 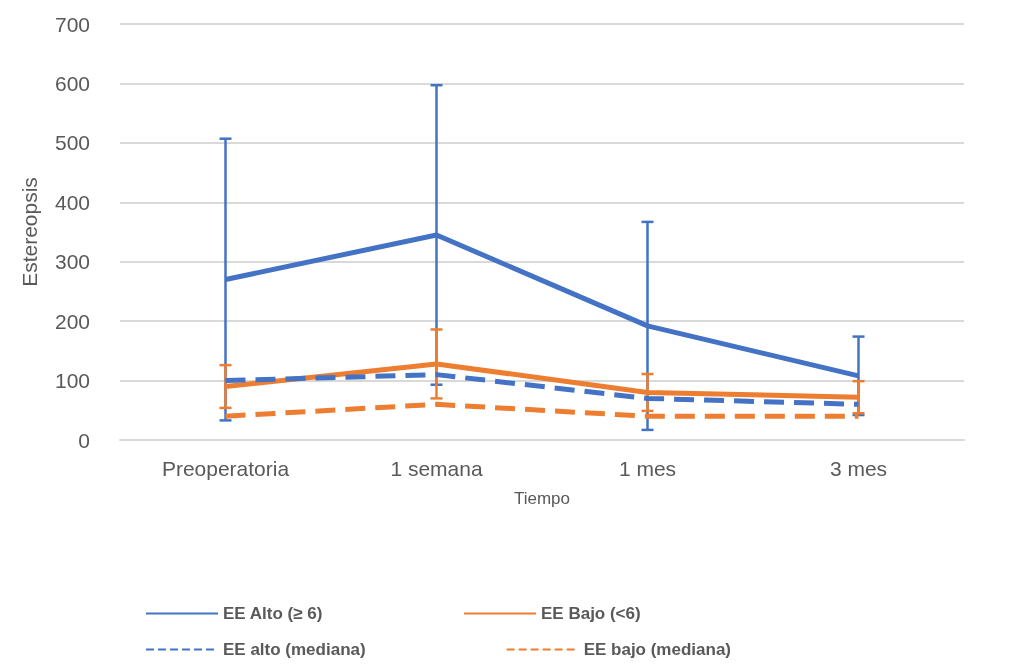 What do you see at coordinates (294, 649) in the screenshot?
I see `legend-label: EE alto (mediana)` at bounding box center [294, 649].